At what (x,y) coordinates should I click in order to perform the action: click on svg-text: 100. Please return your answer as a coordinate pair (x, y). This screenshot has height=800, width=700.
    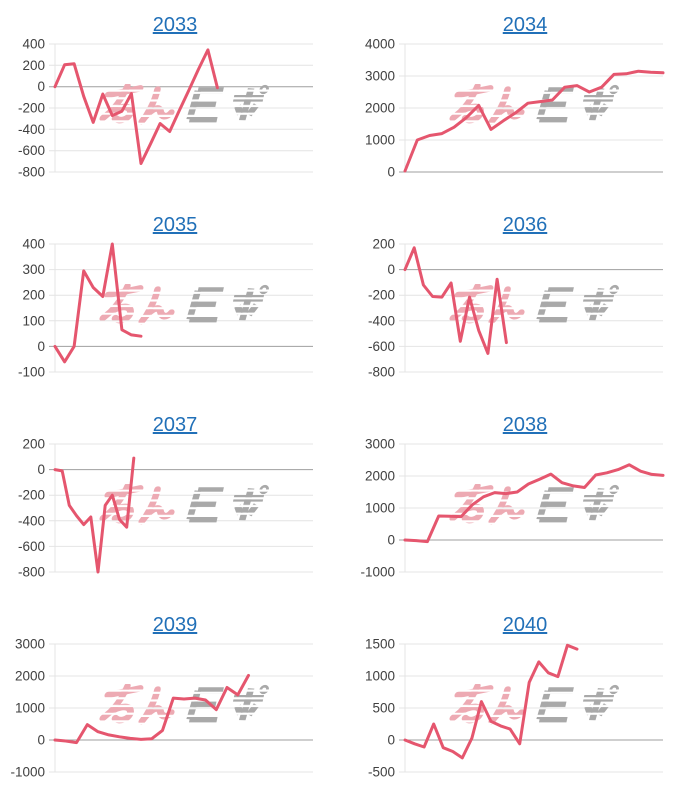
    Looking at the image, I should click on (33, 320).